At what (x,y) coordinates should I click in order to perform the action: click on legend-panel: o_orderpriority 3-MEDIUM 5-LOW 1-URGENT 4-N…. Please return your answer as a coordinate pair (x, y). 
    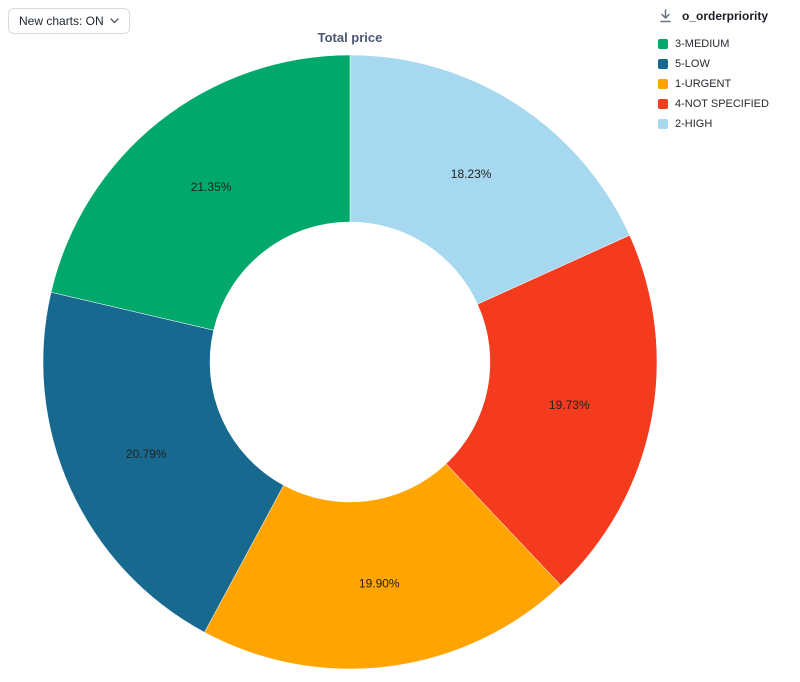
    Looking at the image, I should click on (729, 73).